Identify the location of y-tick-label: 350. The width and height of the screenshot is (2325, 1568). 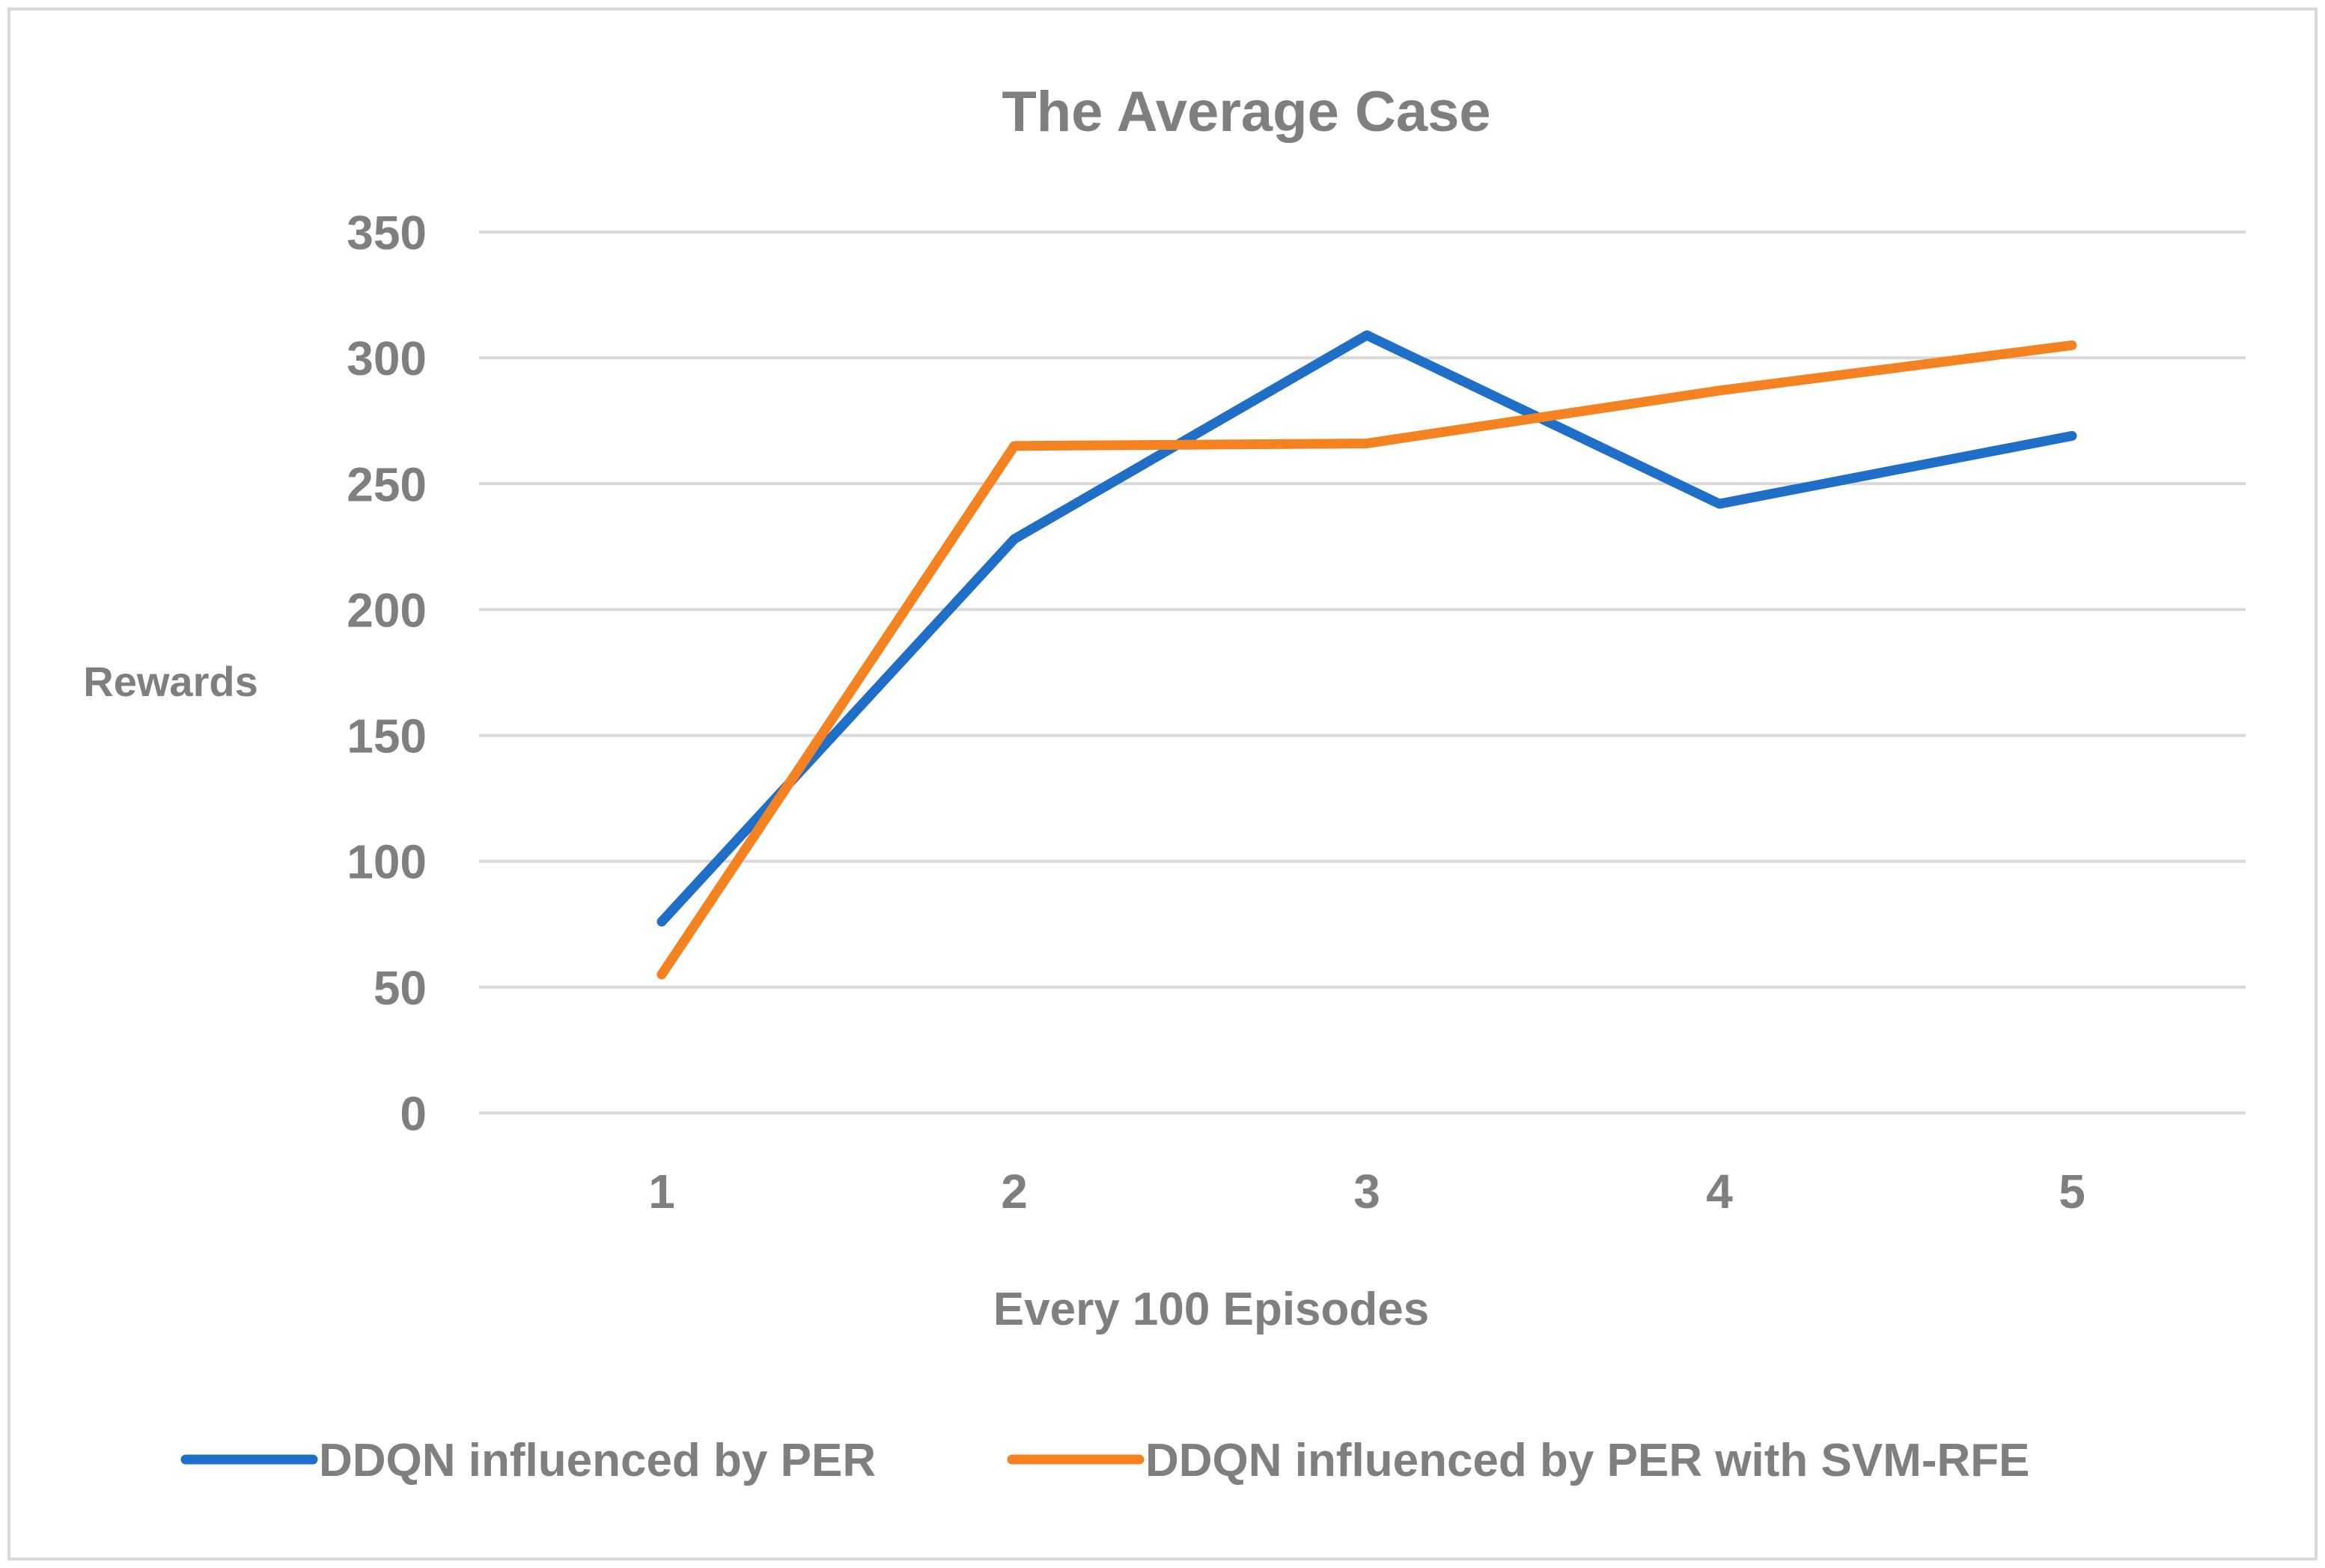
(387, 233).